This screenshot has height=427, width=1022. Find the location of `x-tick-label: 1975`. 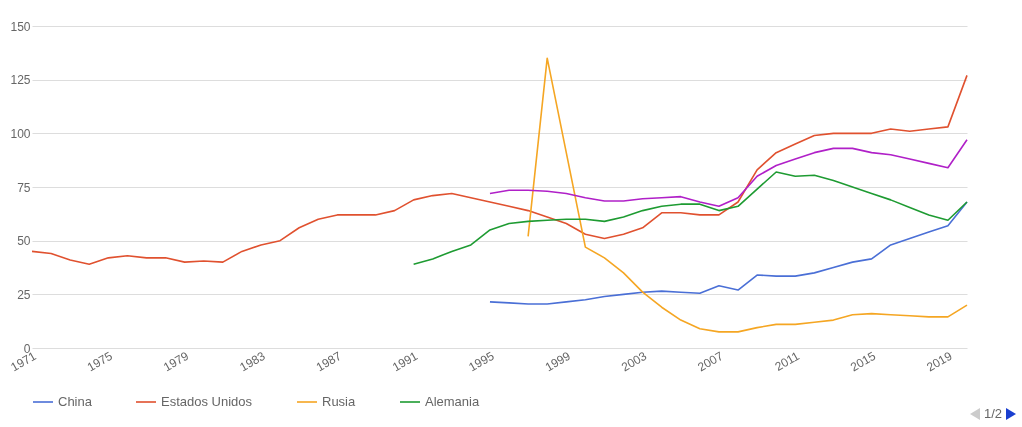

x-tick-label: 1975 is located at coordinates (100, 361).